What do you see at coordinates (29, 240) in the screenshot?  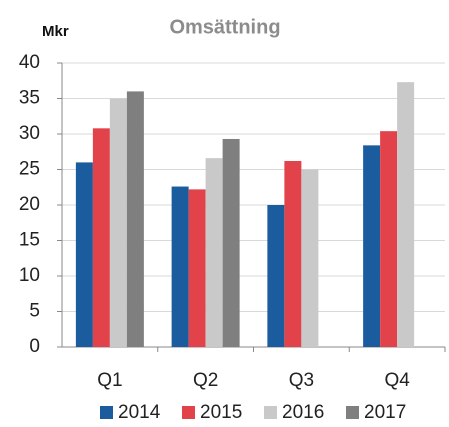 I see `y-tick-label: 15` at bounding box center [29, 240].